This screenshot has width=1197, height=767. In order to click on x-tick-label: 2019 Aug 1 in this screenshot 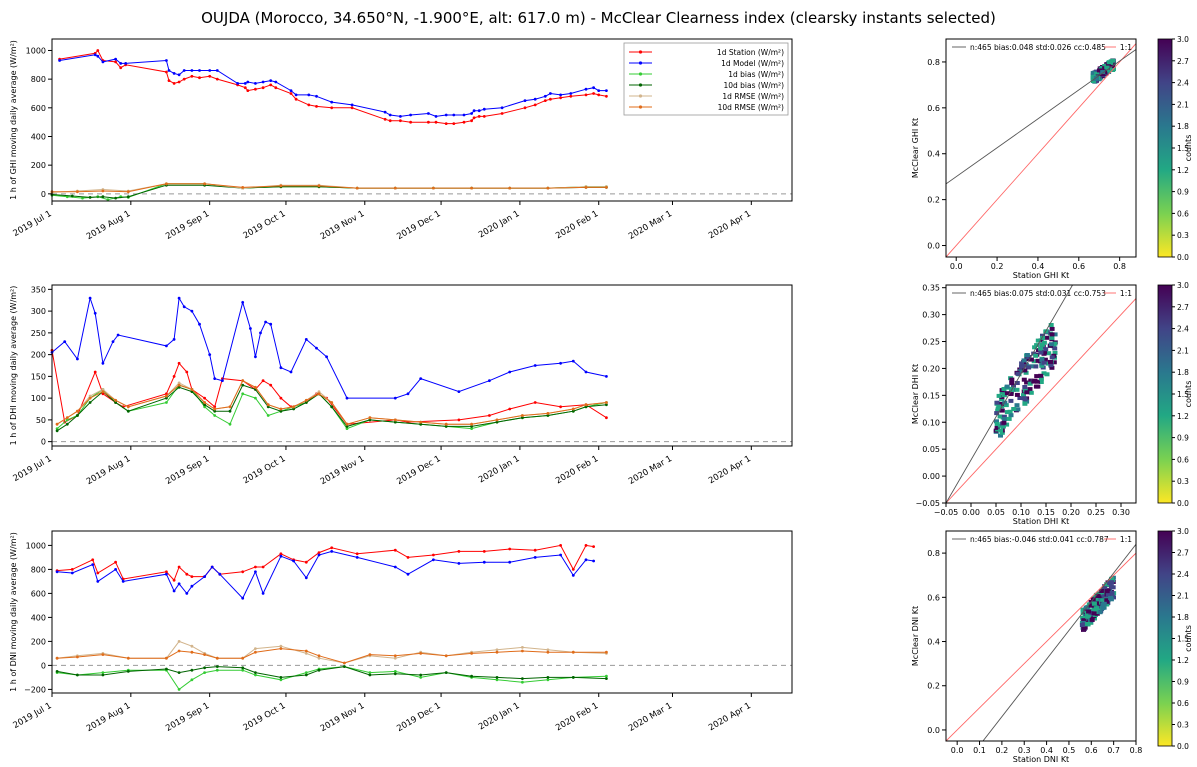, I will do `click(108, 225)`.